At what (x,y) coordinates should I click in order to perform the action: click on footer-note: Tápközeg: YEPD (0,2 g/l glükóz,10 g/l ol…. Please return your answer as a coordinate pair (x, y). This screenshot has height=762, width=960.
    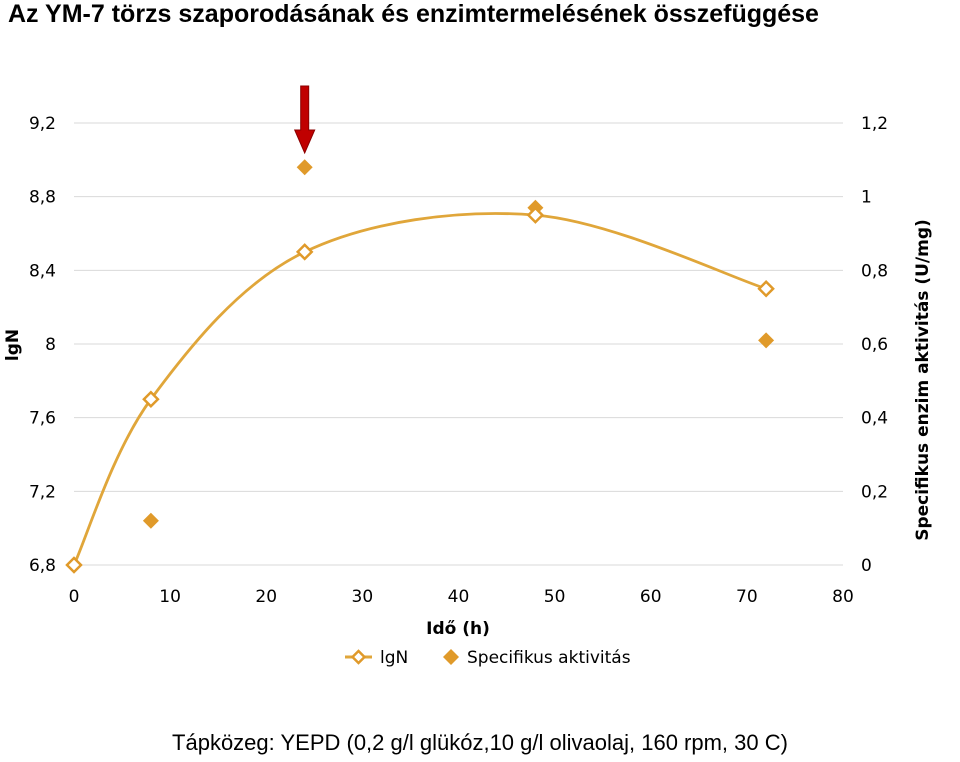
    Looking at the image, I should click on (480, 742).